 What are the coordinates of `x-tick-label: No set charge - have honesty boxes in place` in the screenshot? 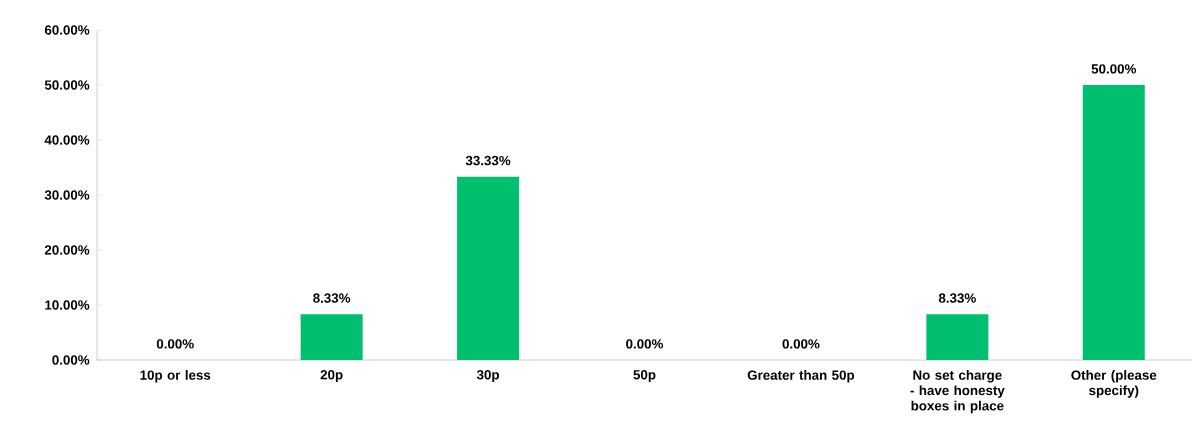 It's located at (957, 392).